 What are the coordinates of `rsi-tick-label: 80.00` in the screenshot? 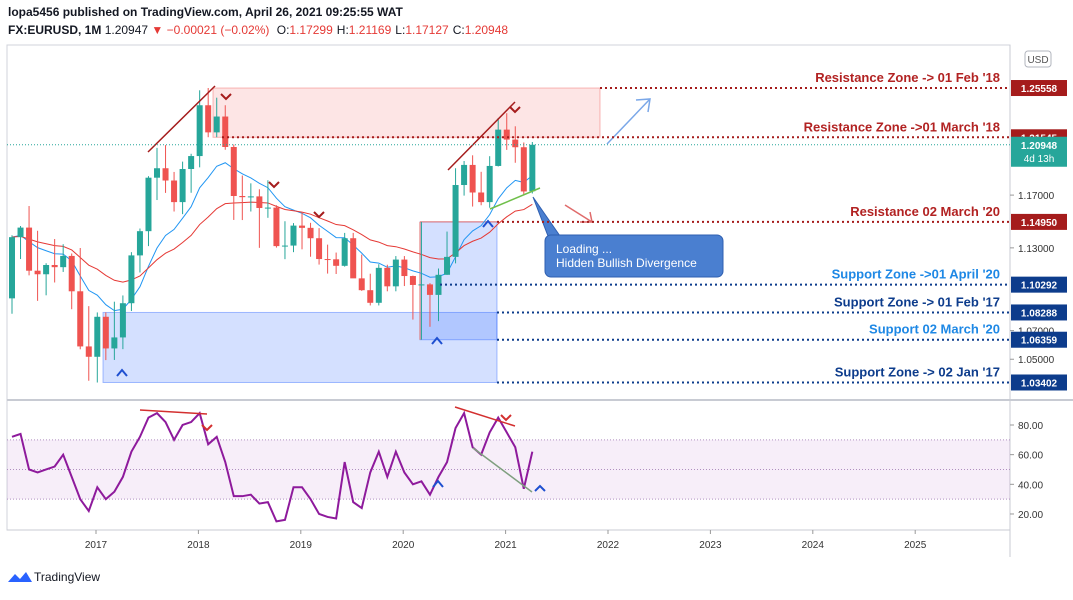 It's located at (1030, 426).